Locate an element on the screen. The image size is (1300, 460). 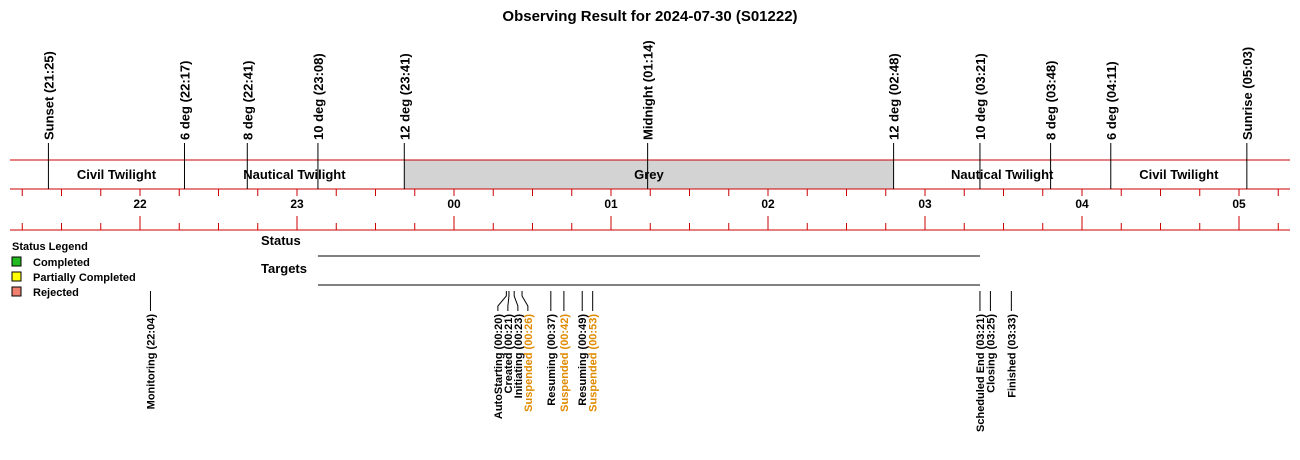
hour-tick-label: 22 is located at coordinates (140, 204).